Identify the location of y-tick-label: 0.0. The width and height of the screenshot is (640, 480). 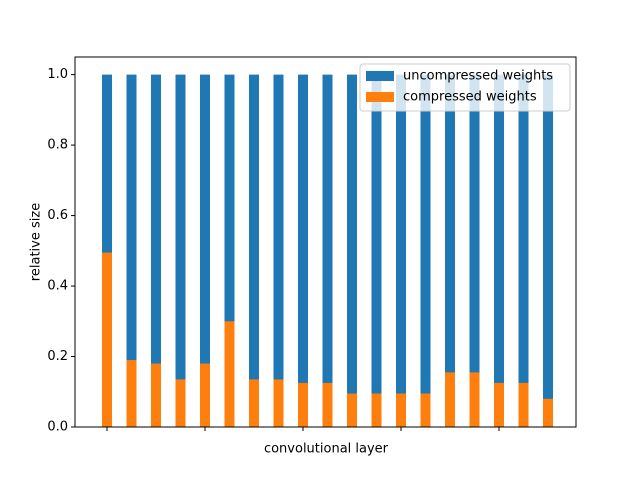
(57, 427).